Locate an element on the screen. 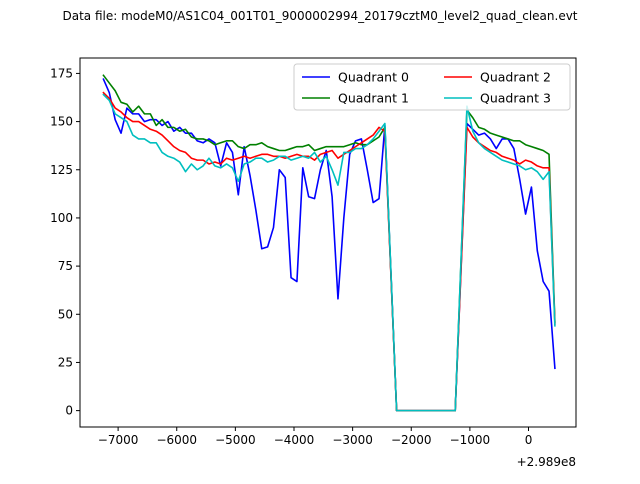 The height and width of the screenshot is (484, 640). y-tick-label: 0 is located at coordinates (69, 411).